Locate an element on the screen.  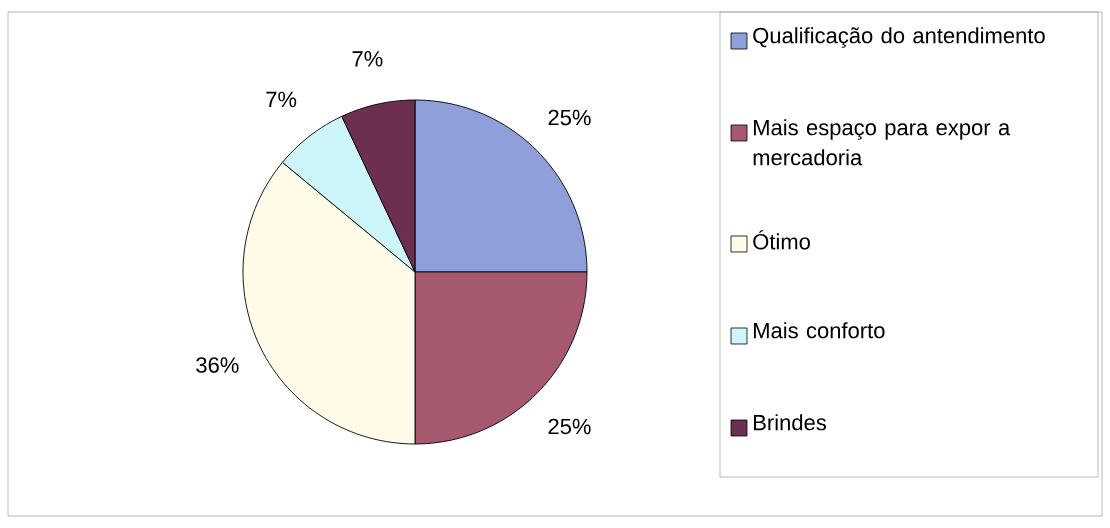
data-label: 36% is located at coordinates (217, 365).